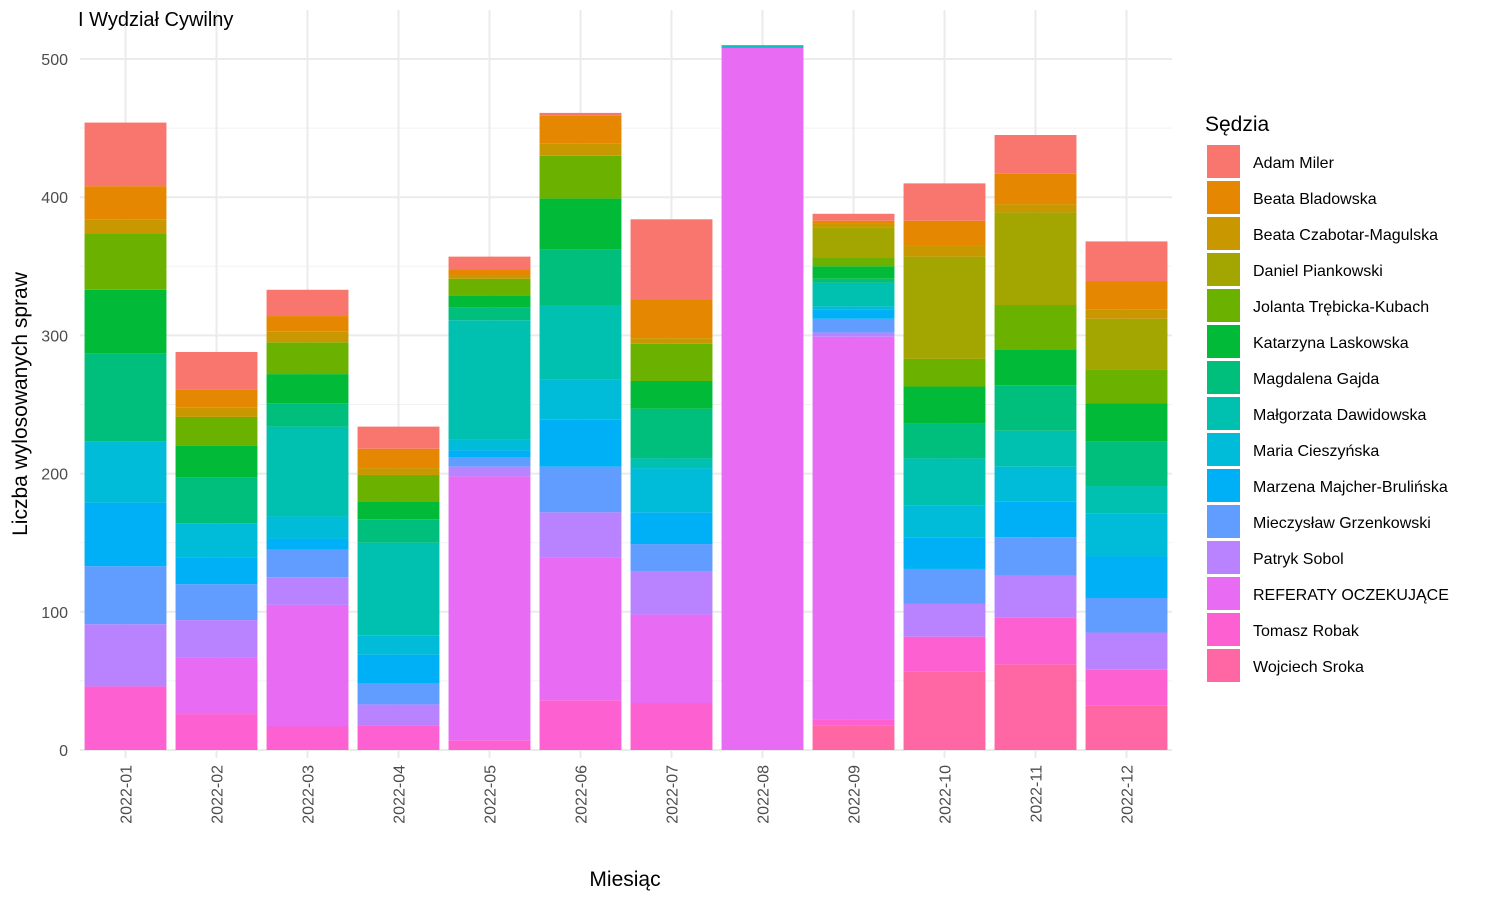 Image resolution: width=1500 pixels, height=905 pixels. Describe the element at coordinates (764, 794) in the screenshot. I see `x-tick-label: 2022-08` at that location.